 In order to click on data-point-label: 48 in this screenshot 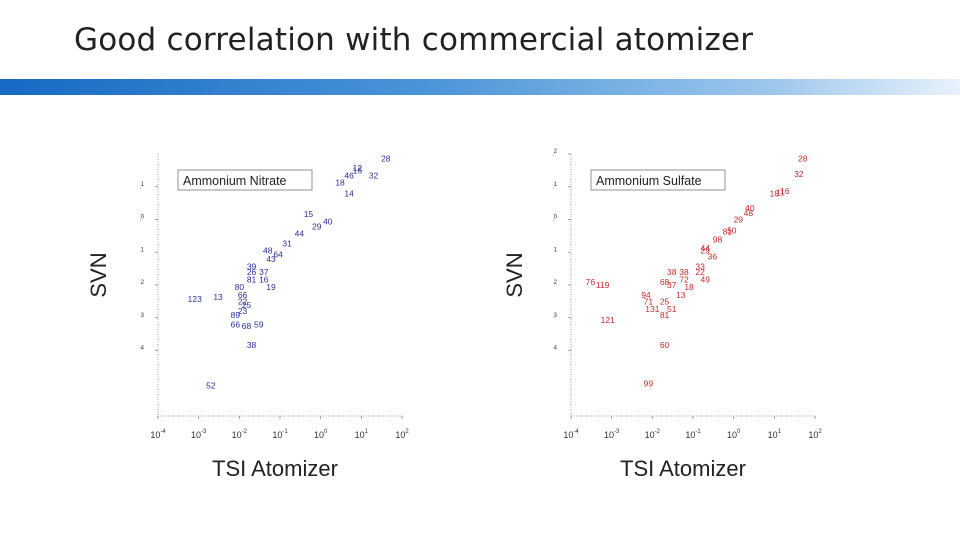, I will do `click(749, 213)`.